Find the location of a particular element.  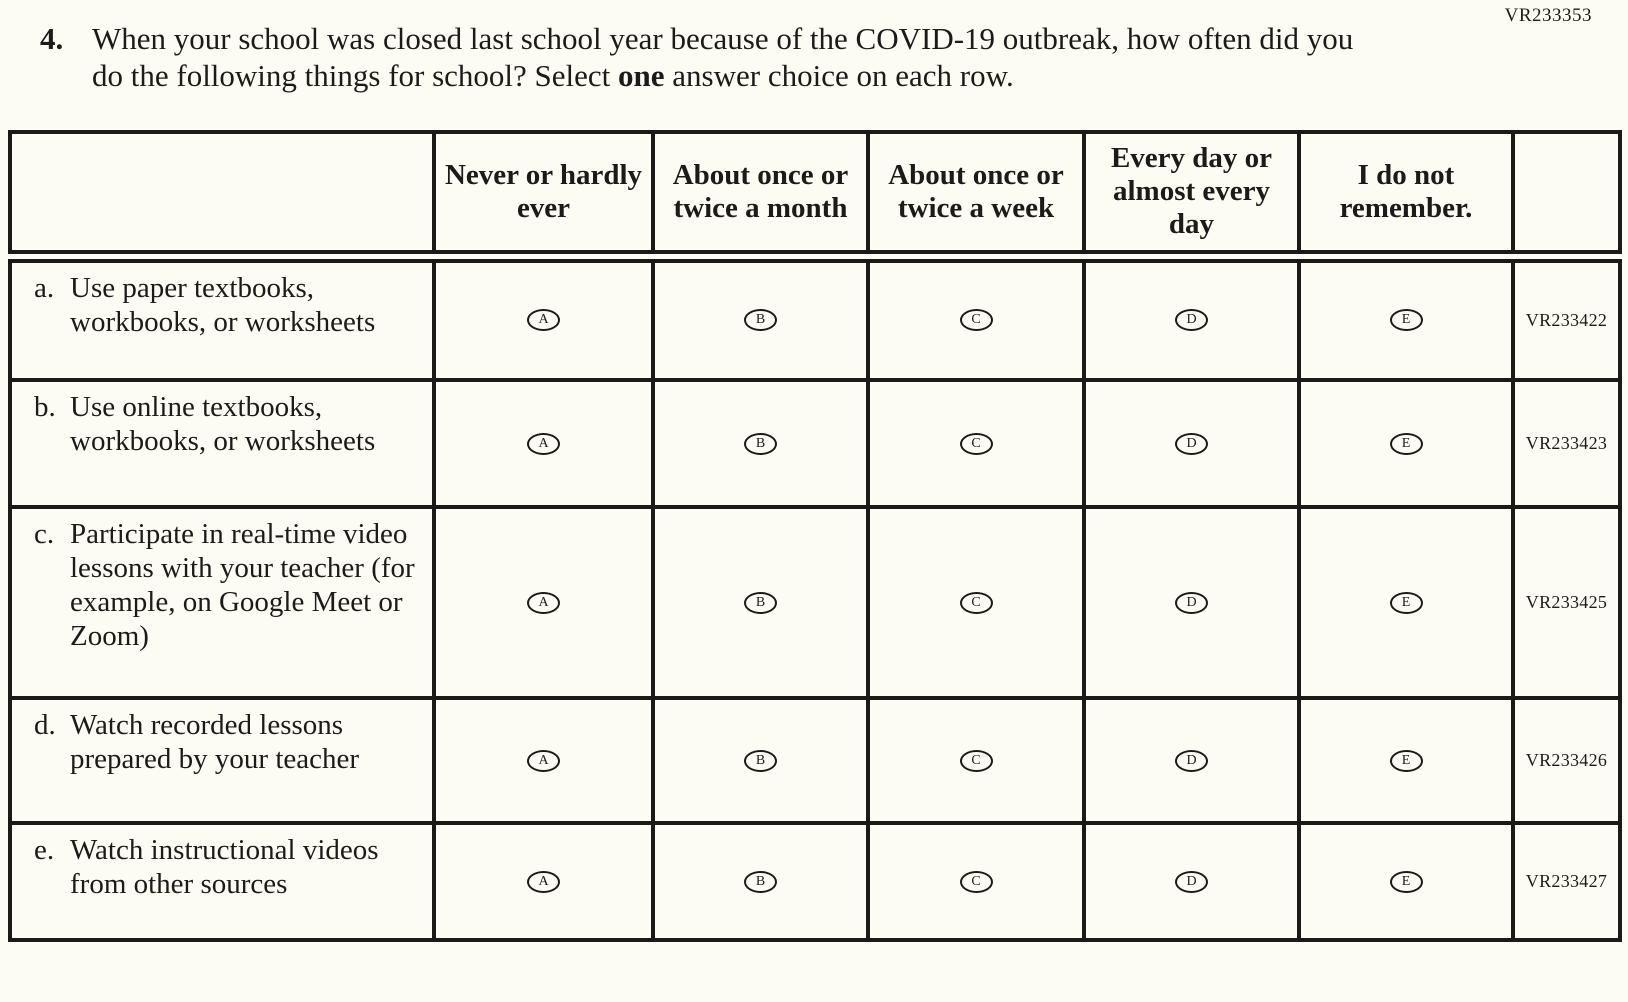

question-number: 4. is located at coordinates (52, 38).